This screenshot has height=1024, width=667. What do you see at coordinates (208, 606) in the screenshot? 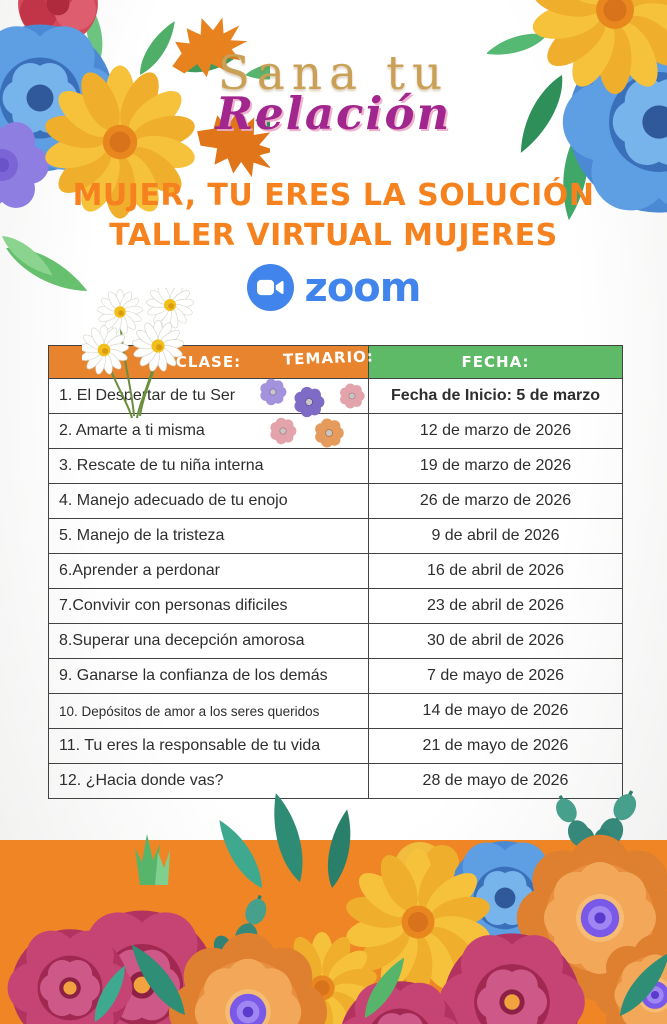
I see `class-cell: 7.Convivir con personas dificiles` at bounding box center [208, 606].